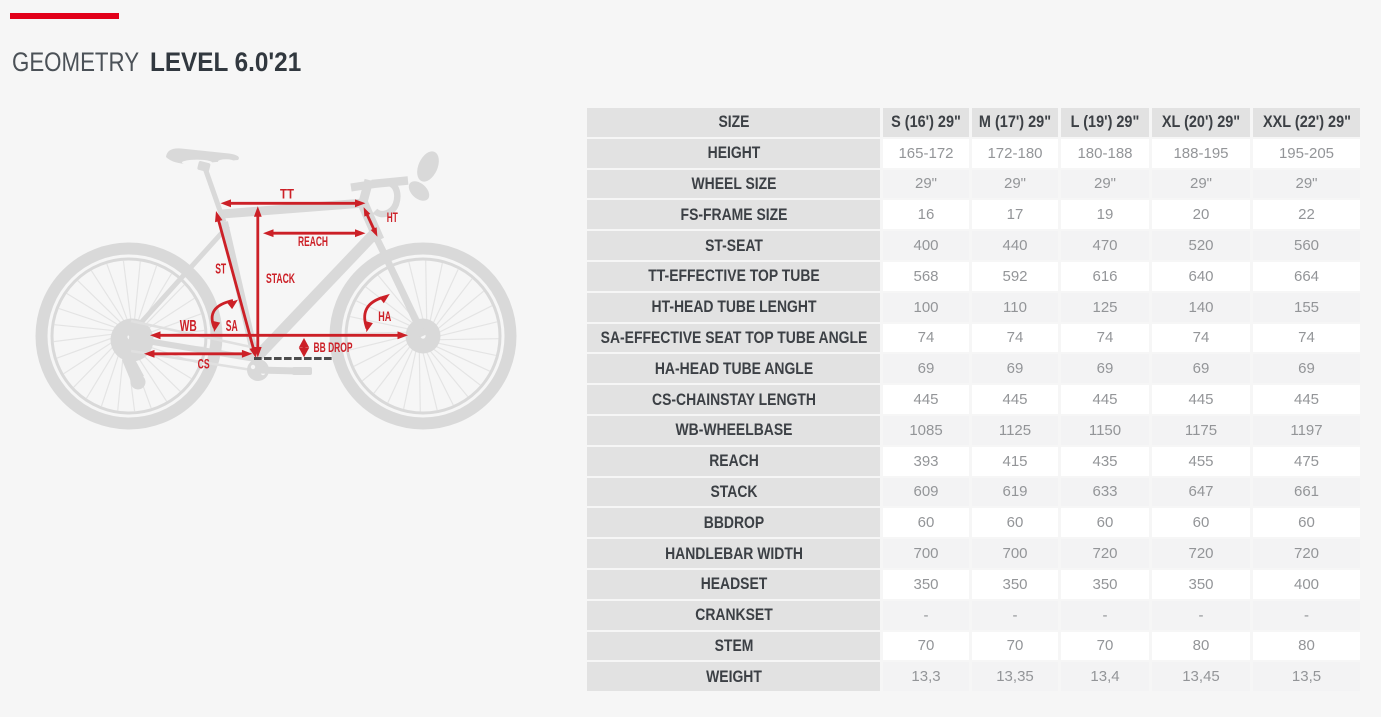 Image resolution: width=1381 pixels, height=717 pixels. What do you see at coordinates (313, 241) in the screenshot?
I see `svg-text: REACH` at bounding box center [313, 241].